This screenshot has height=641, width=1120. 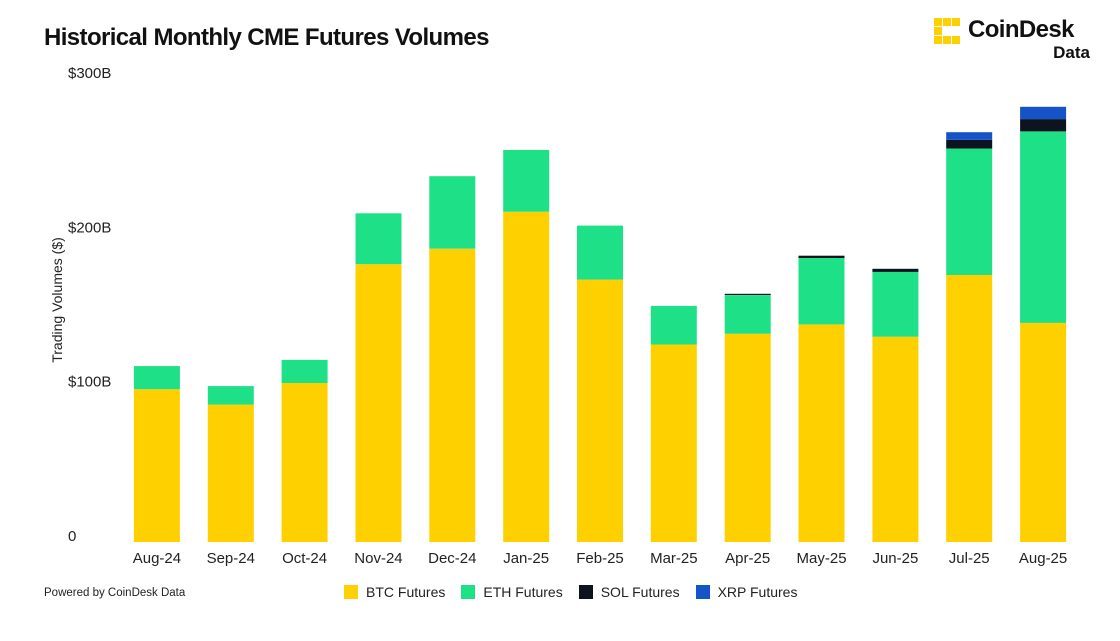 I want to click on legend-item-btc: BTC Futures, so click(x=394, y=592).